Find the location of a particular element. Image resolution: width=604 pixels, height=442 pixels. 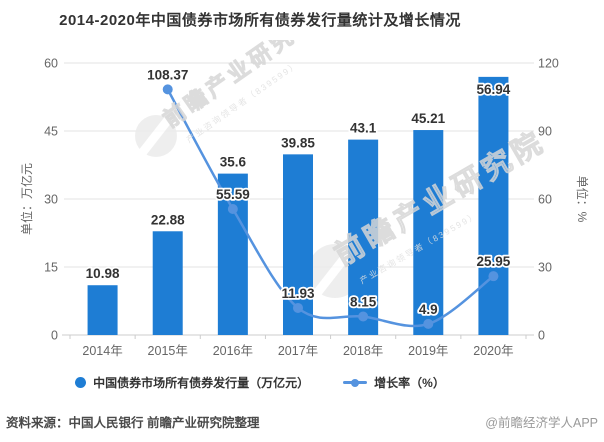

y-axis-tick-label-right: 30 is located at coordinates (545, 268).